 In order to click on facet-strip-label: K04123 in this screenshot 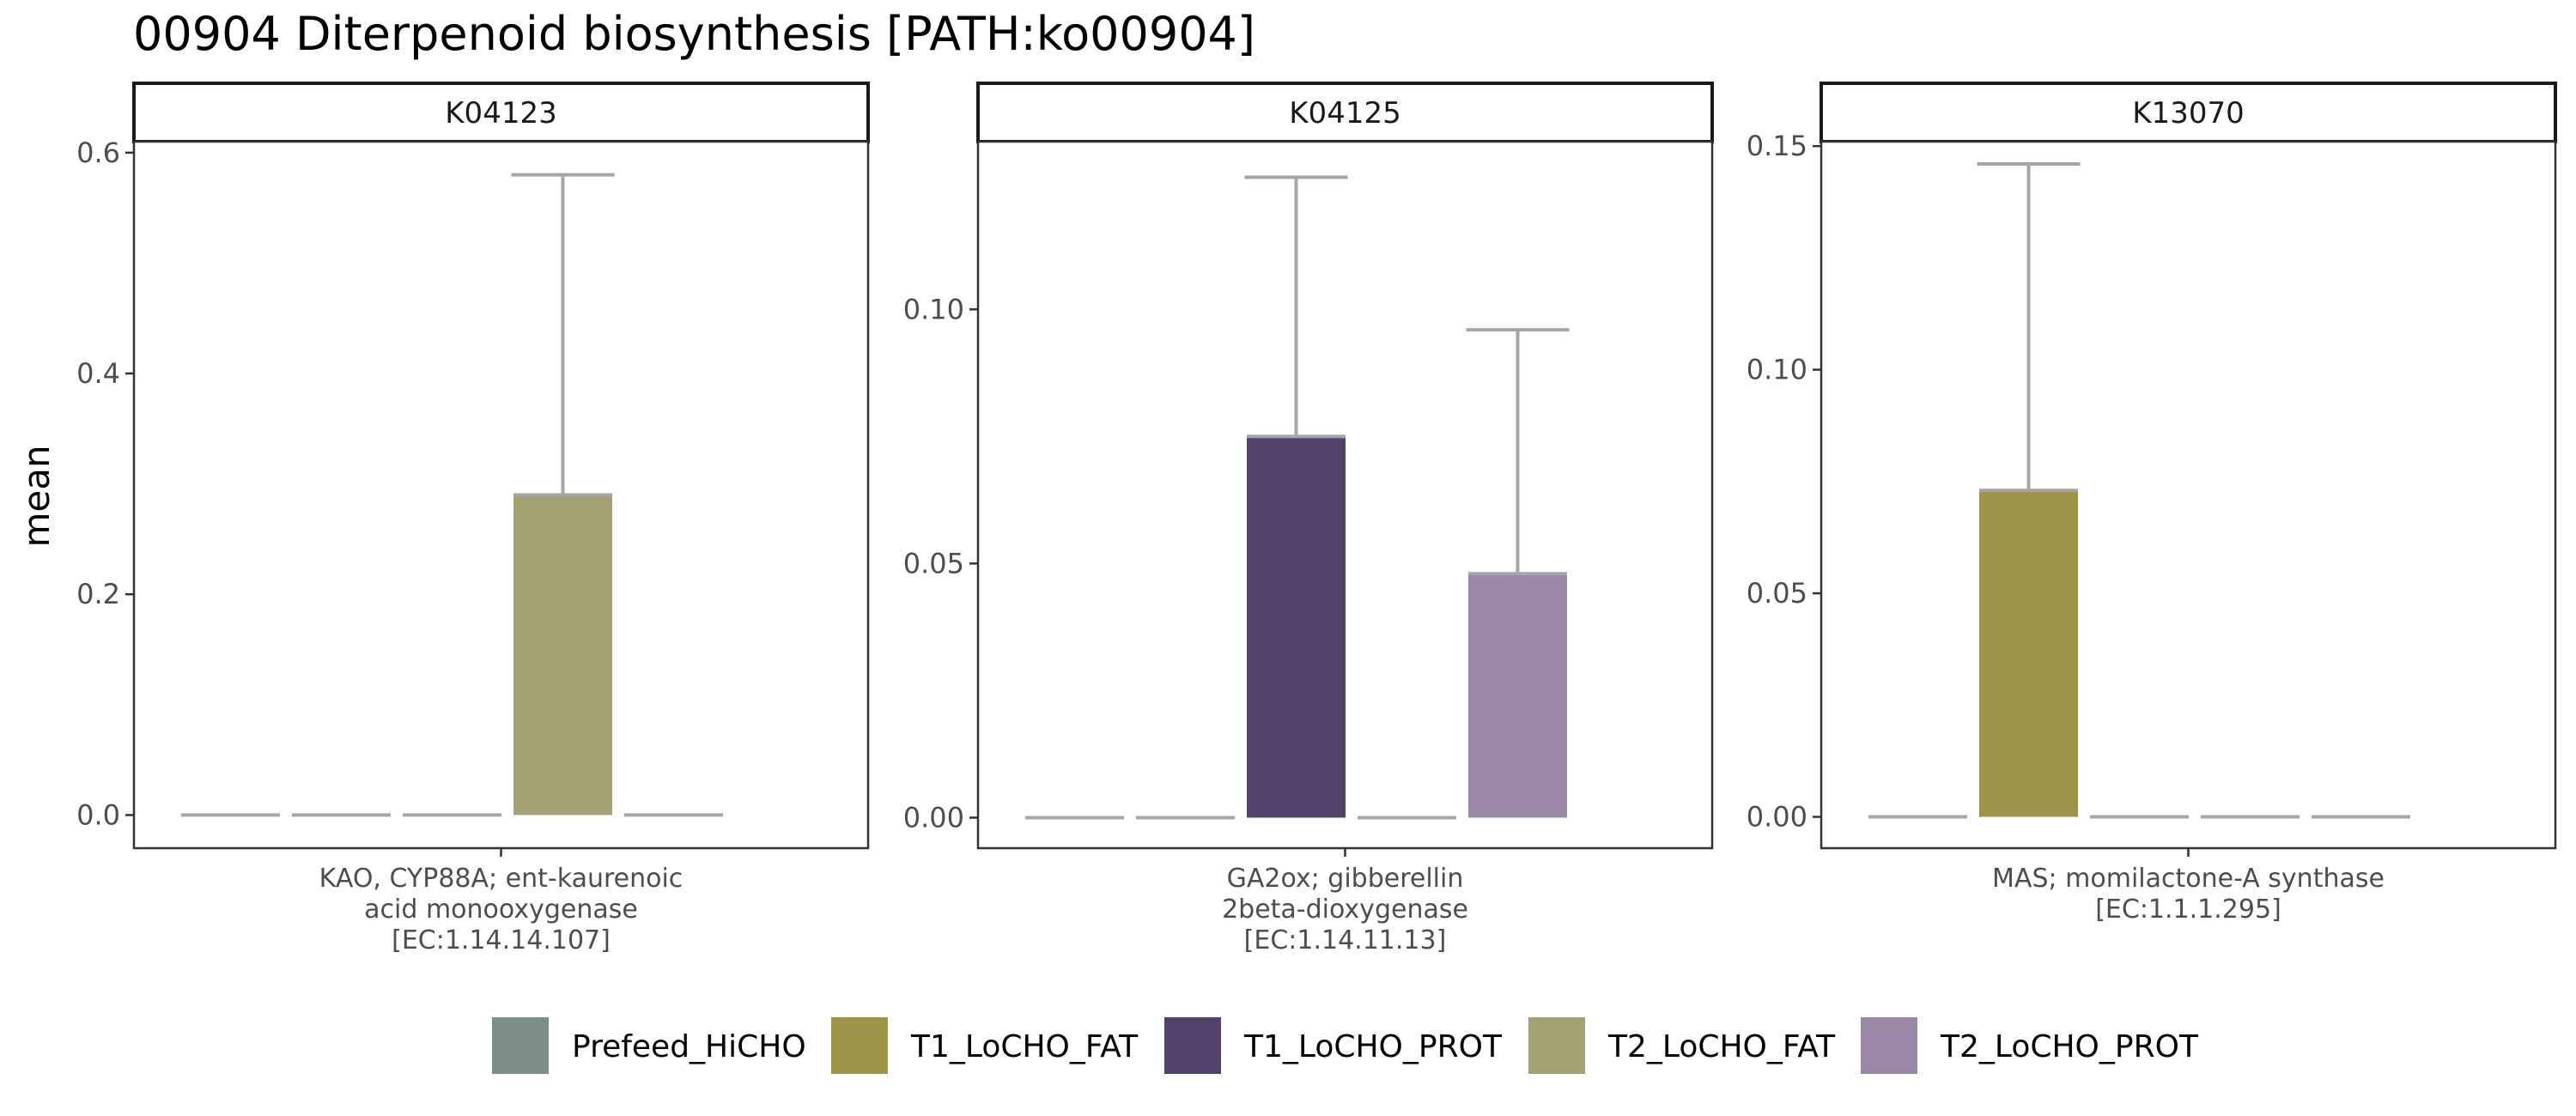, I will do `click(501, 113)`.